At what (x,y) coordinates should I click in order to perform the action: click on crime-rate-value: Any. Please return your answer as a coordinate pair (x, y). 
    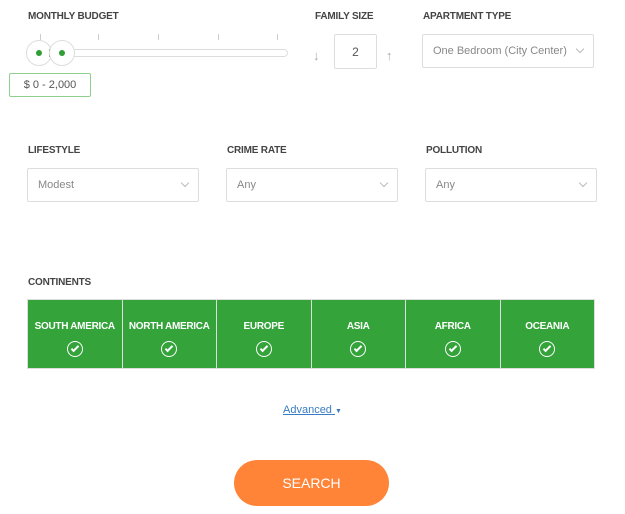
    Looking at the image, I should click on (246, 185).